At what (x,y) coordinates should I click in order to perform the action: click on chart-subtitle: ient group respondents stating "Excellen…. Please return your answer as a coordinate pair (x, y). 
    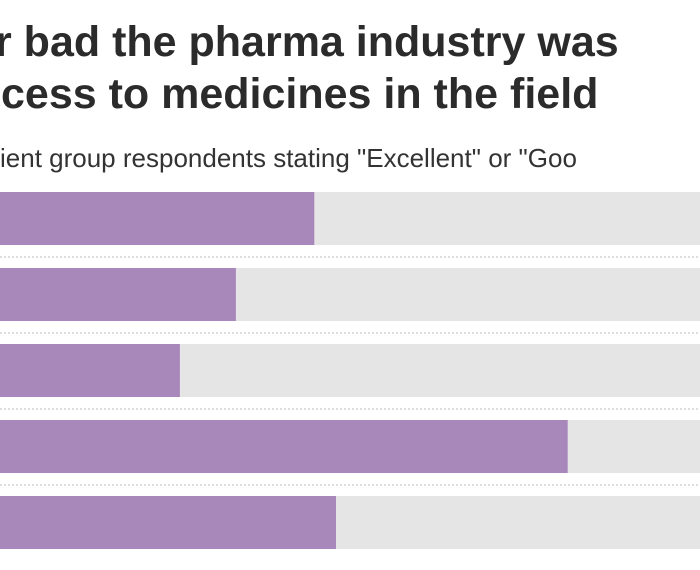
    Looking at the image, I should click on (288, 158).